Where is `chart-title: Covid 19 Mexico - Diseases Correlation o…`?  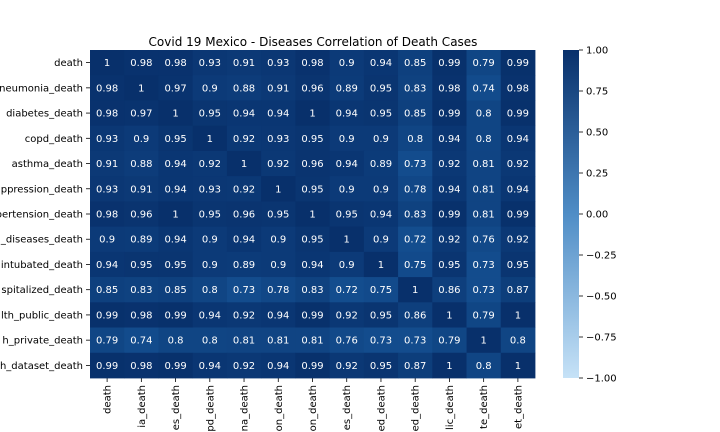 chart-title: Covid 19 Mexico - Diseases Correlation o… is located at coordinates (313, 42).